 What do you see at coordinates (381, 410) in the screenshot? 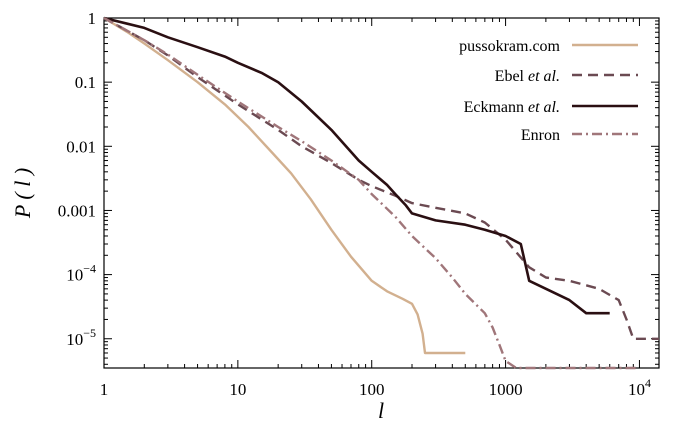
I see `x-axis-label: l` at bounding box center [381, 410].